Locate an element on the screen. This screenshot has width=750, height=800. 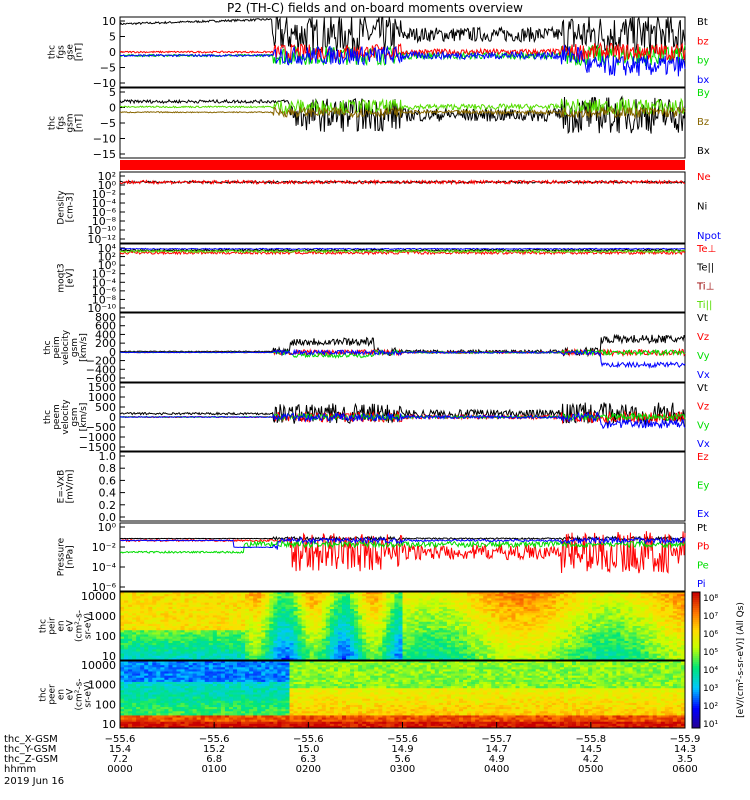
legend-entry: Ez is located at coordinates (703, 457).